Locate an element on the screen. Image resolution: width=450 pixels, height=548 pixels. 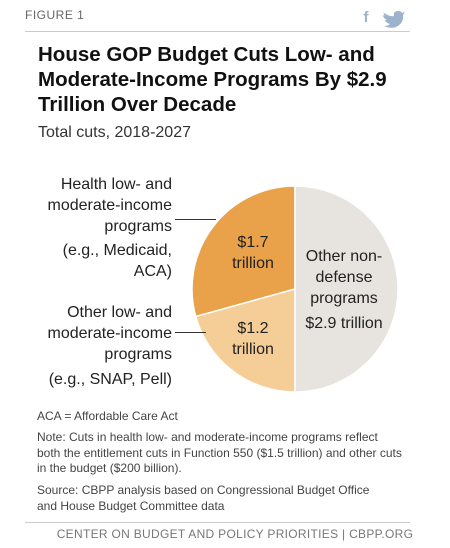
value-label: $1.2 trillion is located at coordinates (253, 339).